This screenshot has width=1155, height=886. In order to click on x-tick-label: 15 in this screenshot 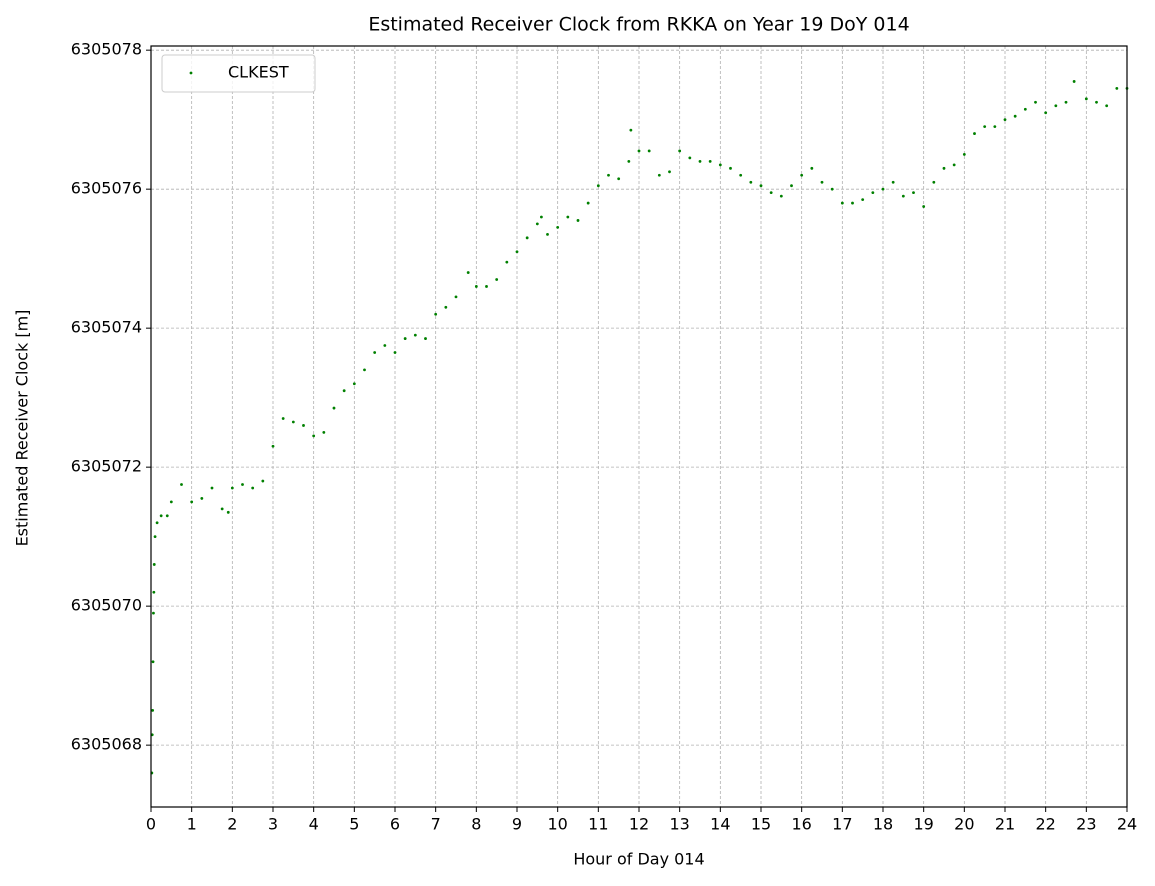, I will do `click(761, 824)`.